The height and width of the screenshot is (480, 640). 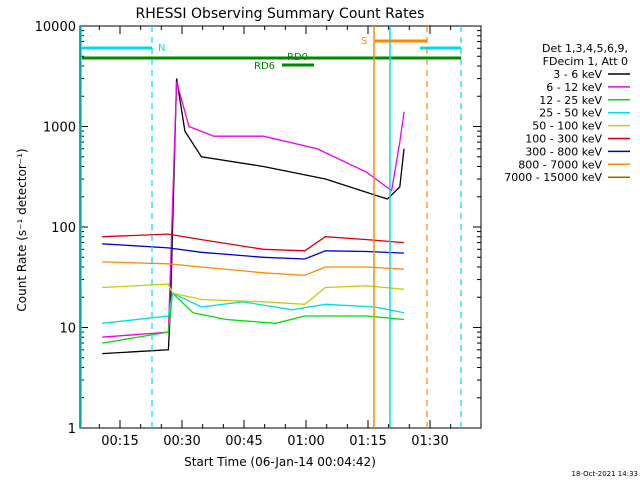 I want to click on x-tick-label: 01:15, so click(x=367, y=441).